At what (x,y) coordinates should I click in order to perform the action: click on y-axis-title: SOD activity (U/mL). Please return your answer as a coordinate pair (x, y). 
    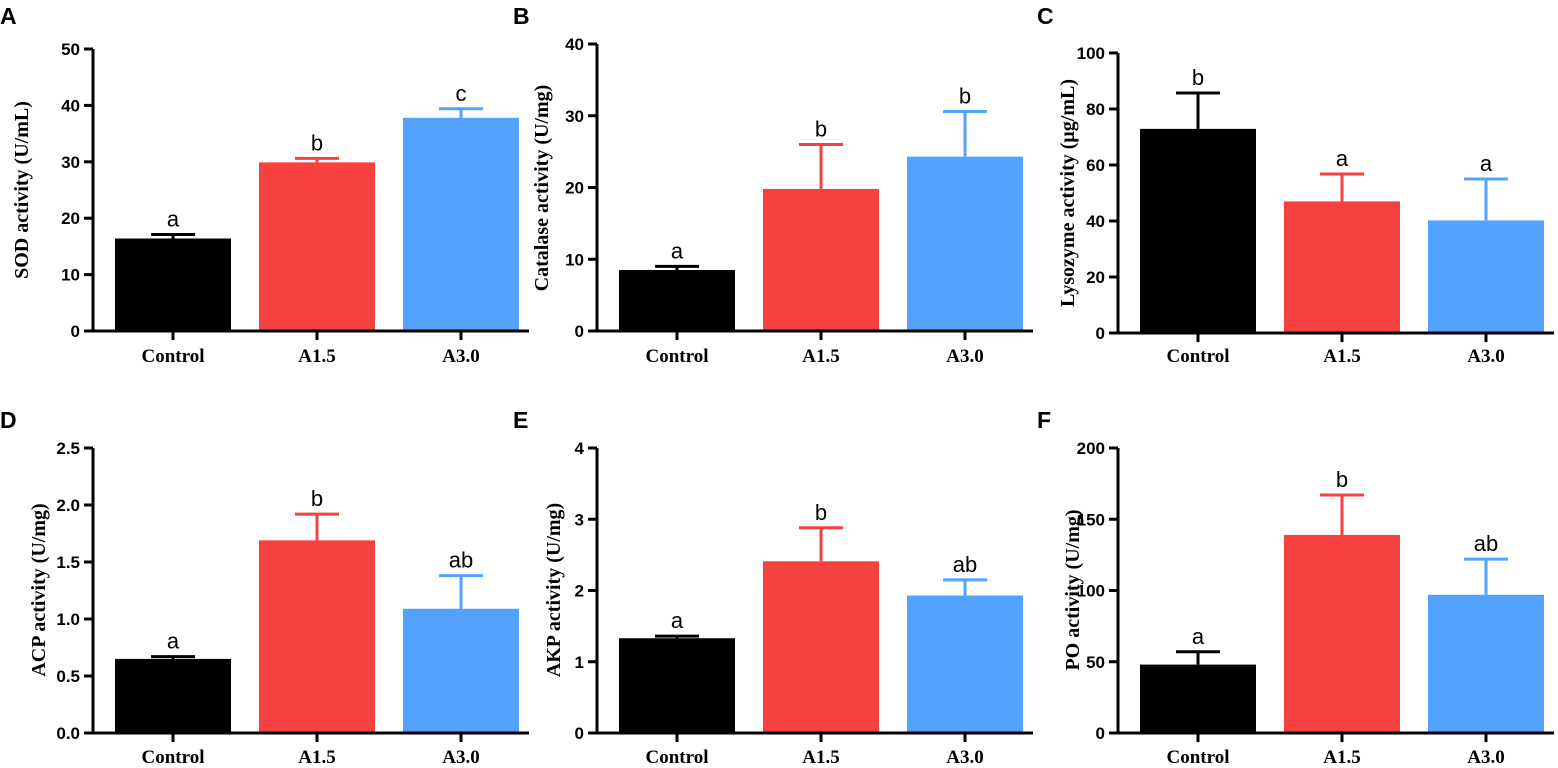
    Looking at the image, I should click on (22, 190).